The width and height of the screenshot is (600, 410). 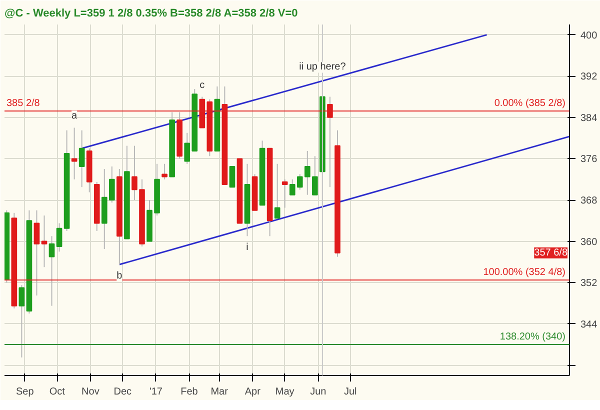 I want to click on x-tick-label: Apr, so click(x=253, y=392).